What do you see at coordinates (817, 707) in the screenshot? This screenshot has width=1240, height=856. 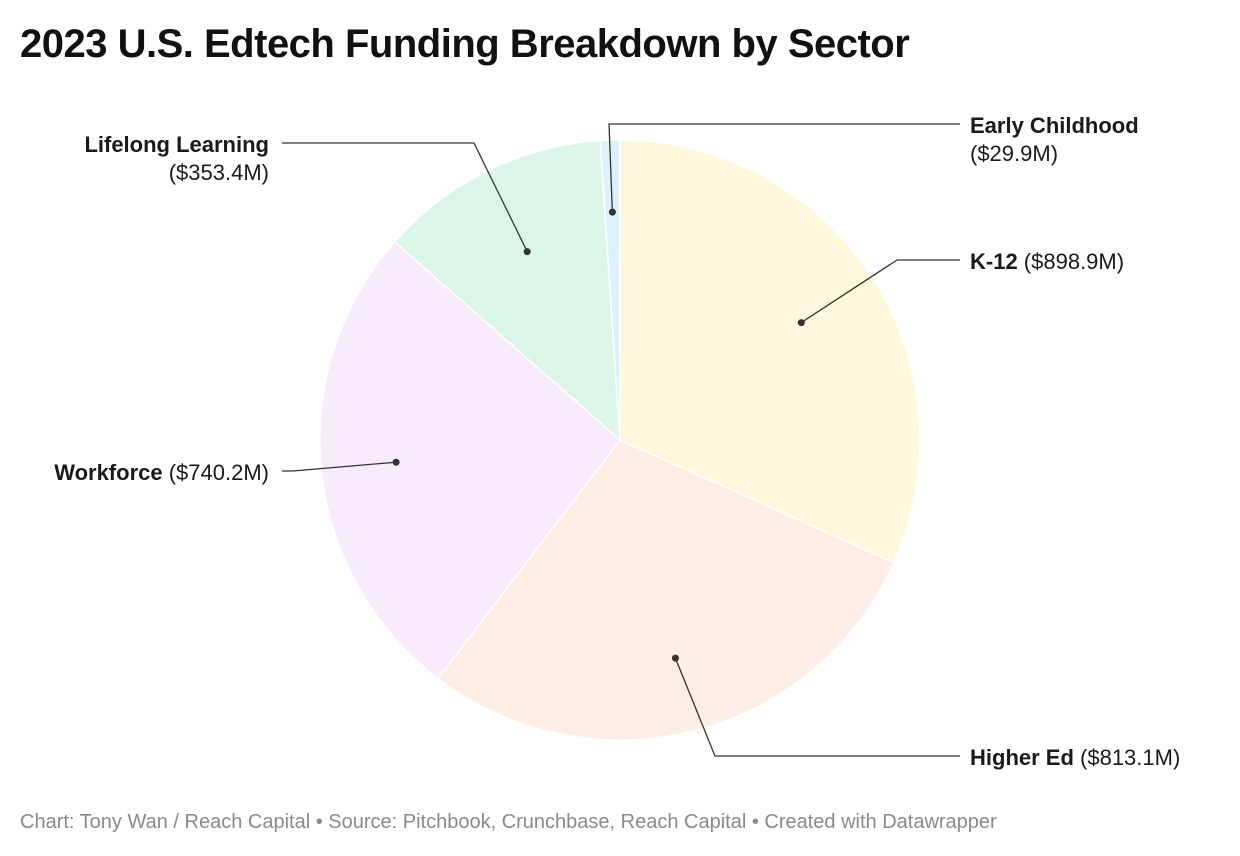 I see `leader-line-higher-ed` at bounding box center [817, 707].